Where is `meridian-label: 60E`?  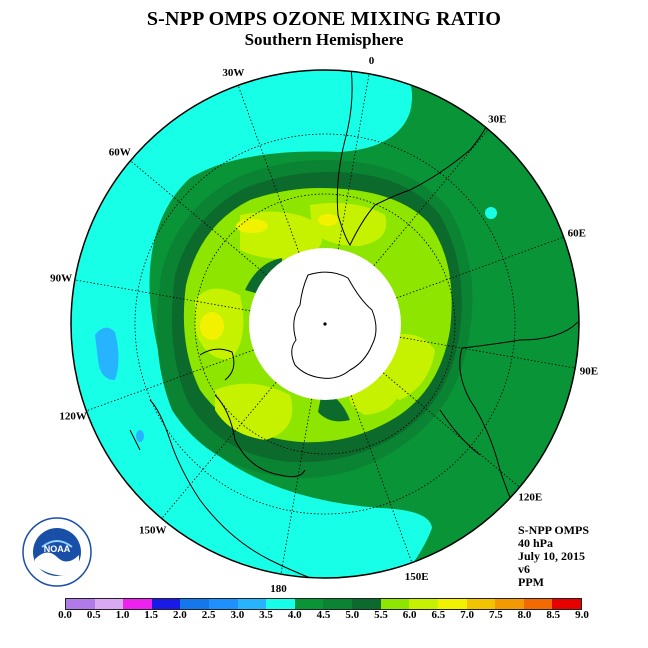
meridian-label: 60E is located at coordinates (577, 233).